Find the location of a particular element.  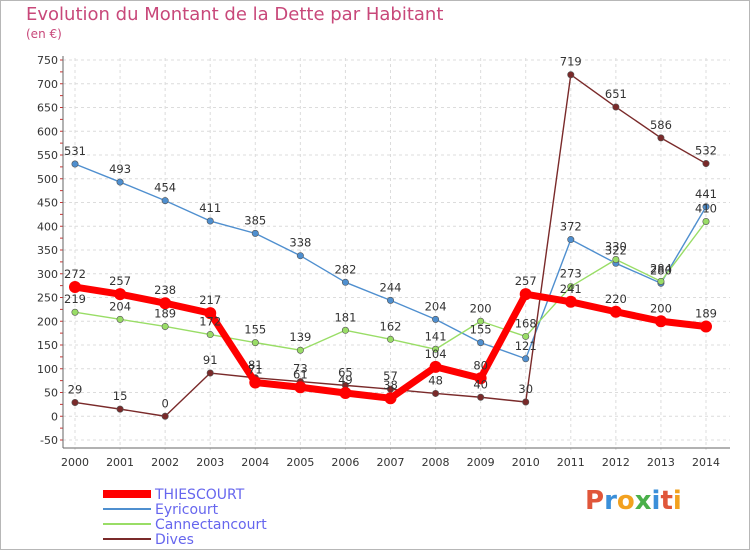

x-tick-label: 2013 is located at coordinates (661, 462).